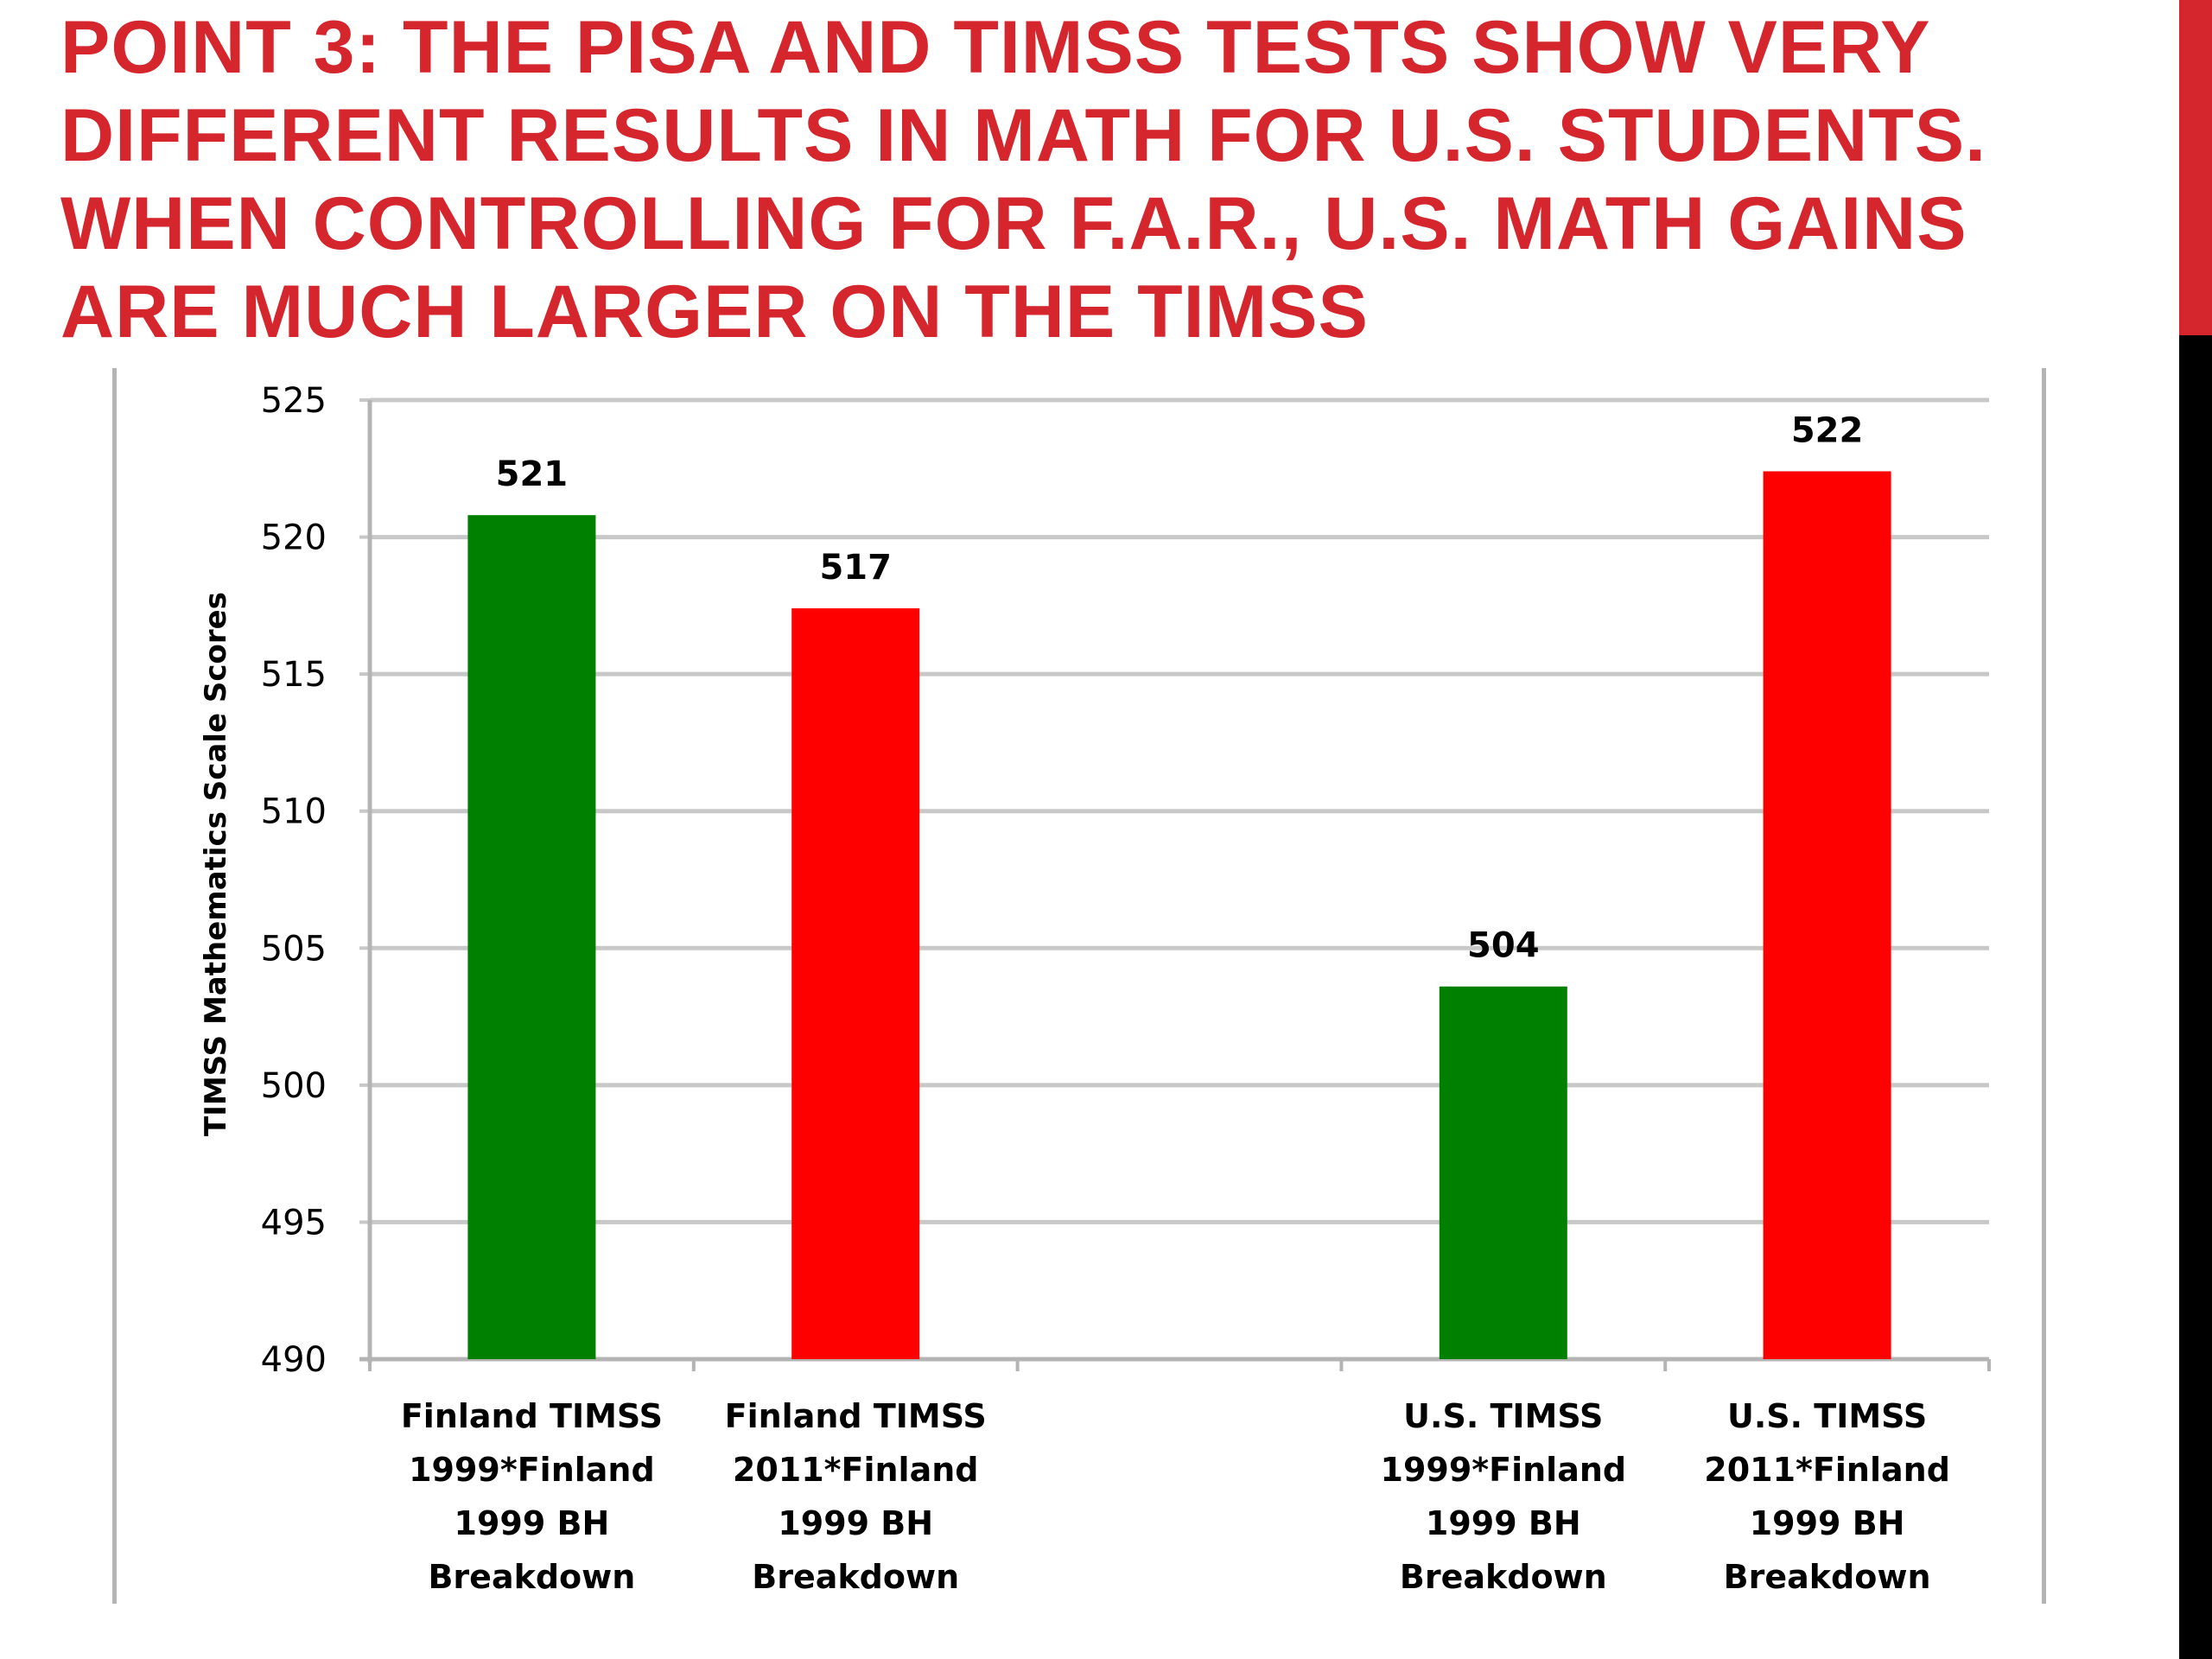 The width and height of the screenshot is (2212, 1659). What do you see at coordinates (294, 538) in the screenshot?
I see `y-tick-label: 520` at bounding box center [294, 538].